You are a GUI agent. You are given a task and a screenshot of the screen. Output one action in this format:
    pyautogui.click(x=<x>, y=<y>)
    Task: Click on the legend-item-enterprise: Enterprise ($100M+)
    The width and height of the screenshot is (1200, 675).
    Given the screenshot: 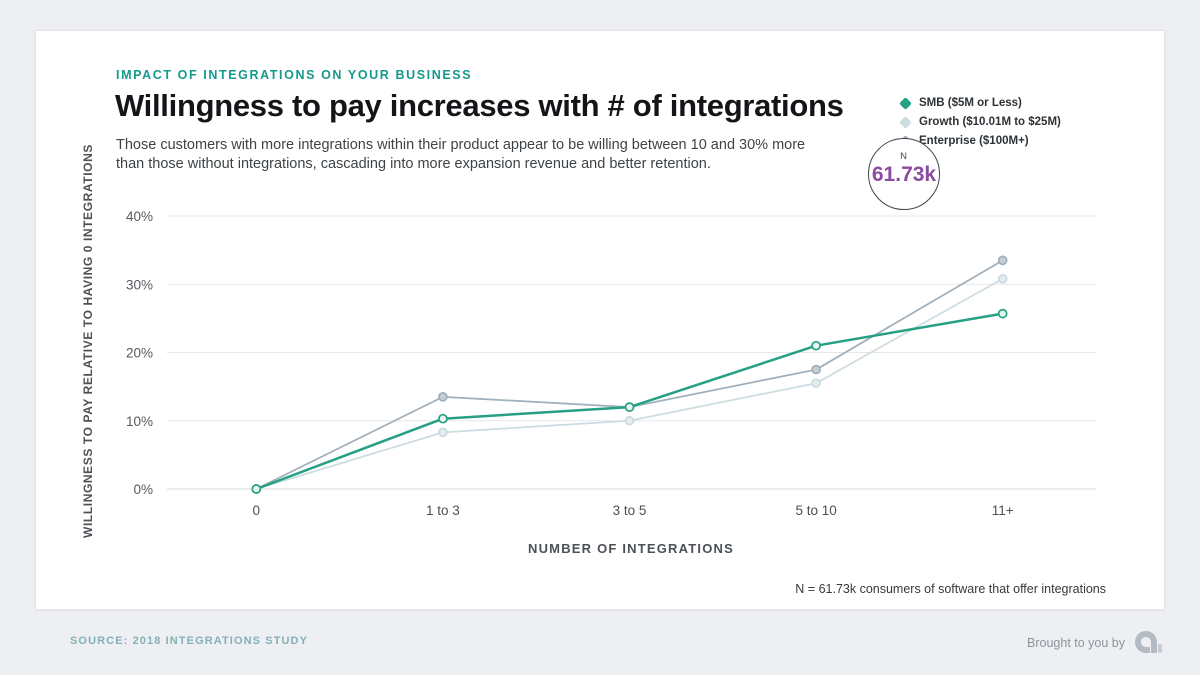 What is the action you would take?
    pyautogui.click(x=980, y=141)
    